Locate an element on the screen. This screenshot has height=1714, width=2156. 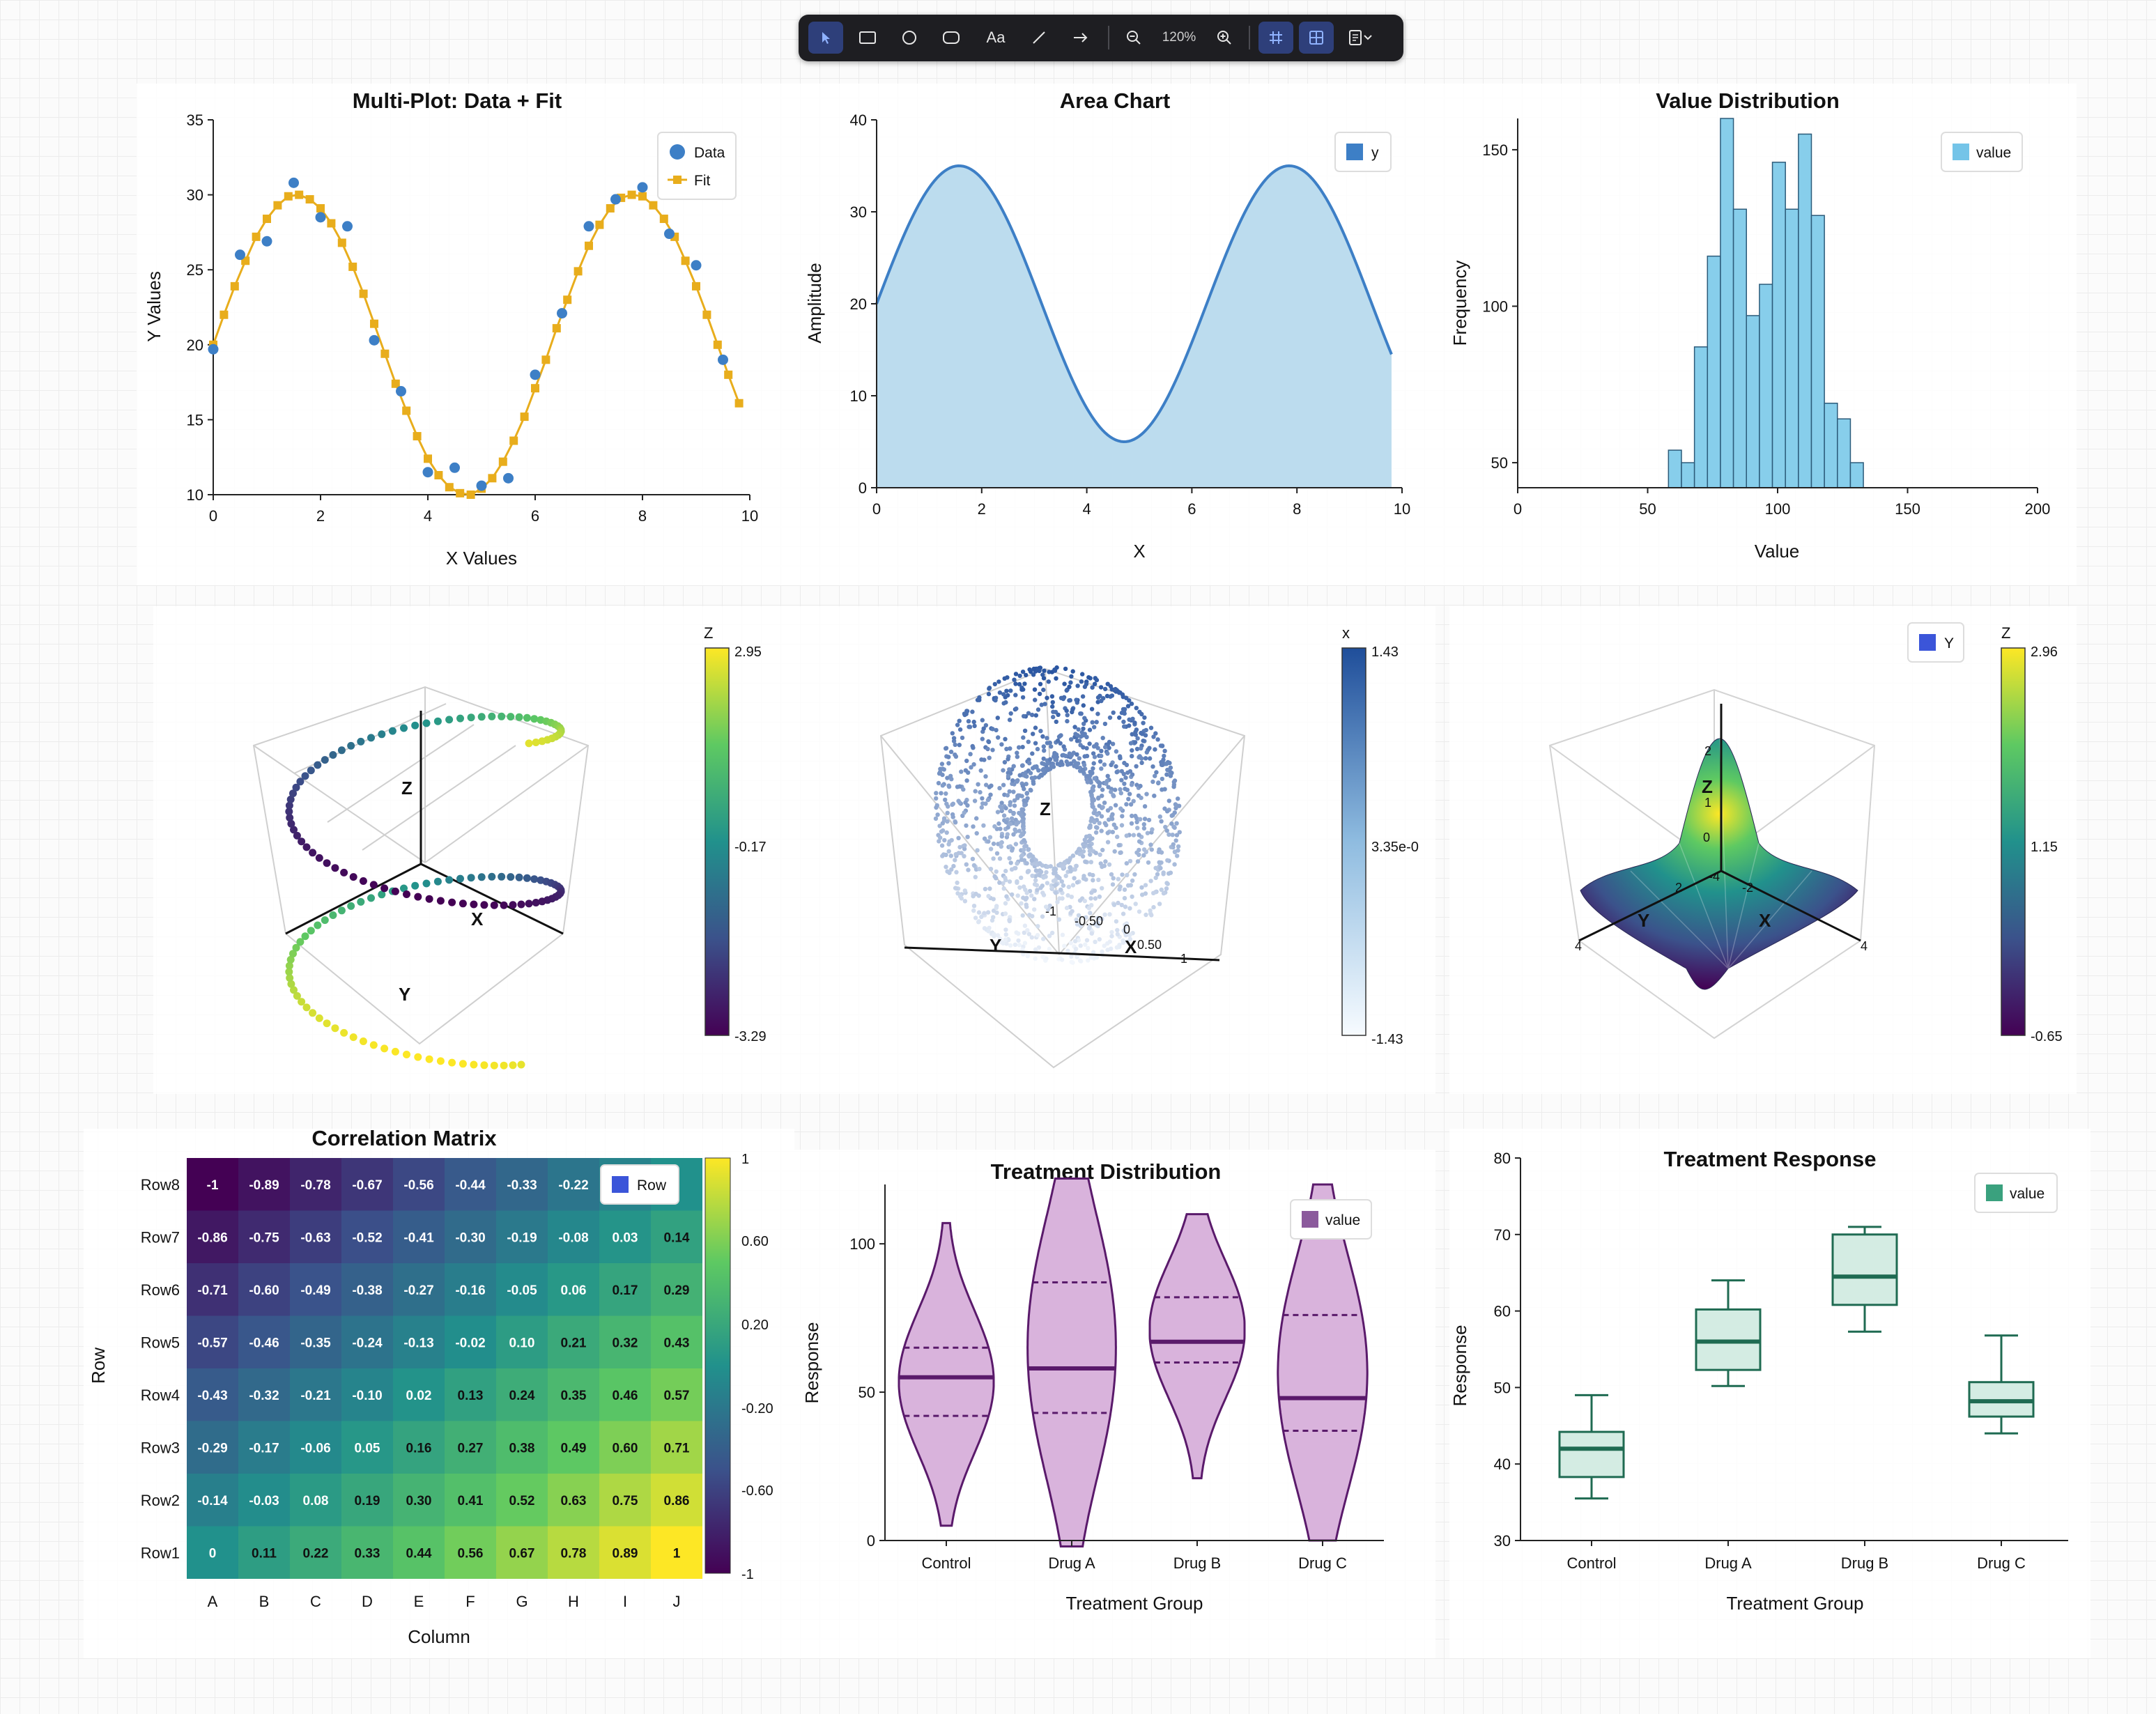
rectangle-tool-button is located at coordinates (867, 38).